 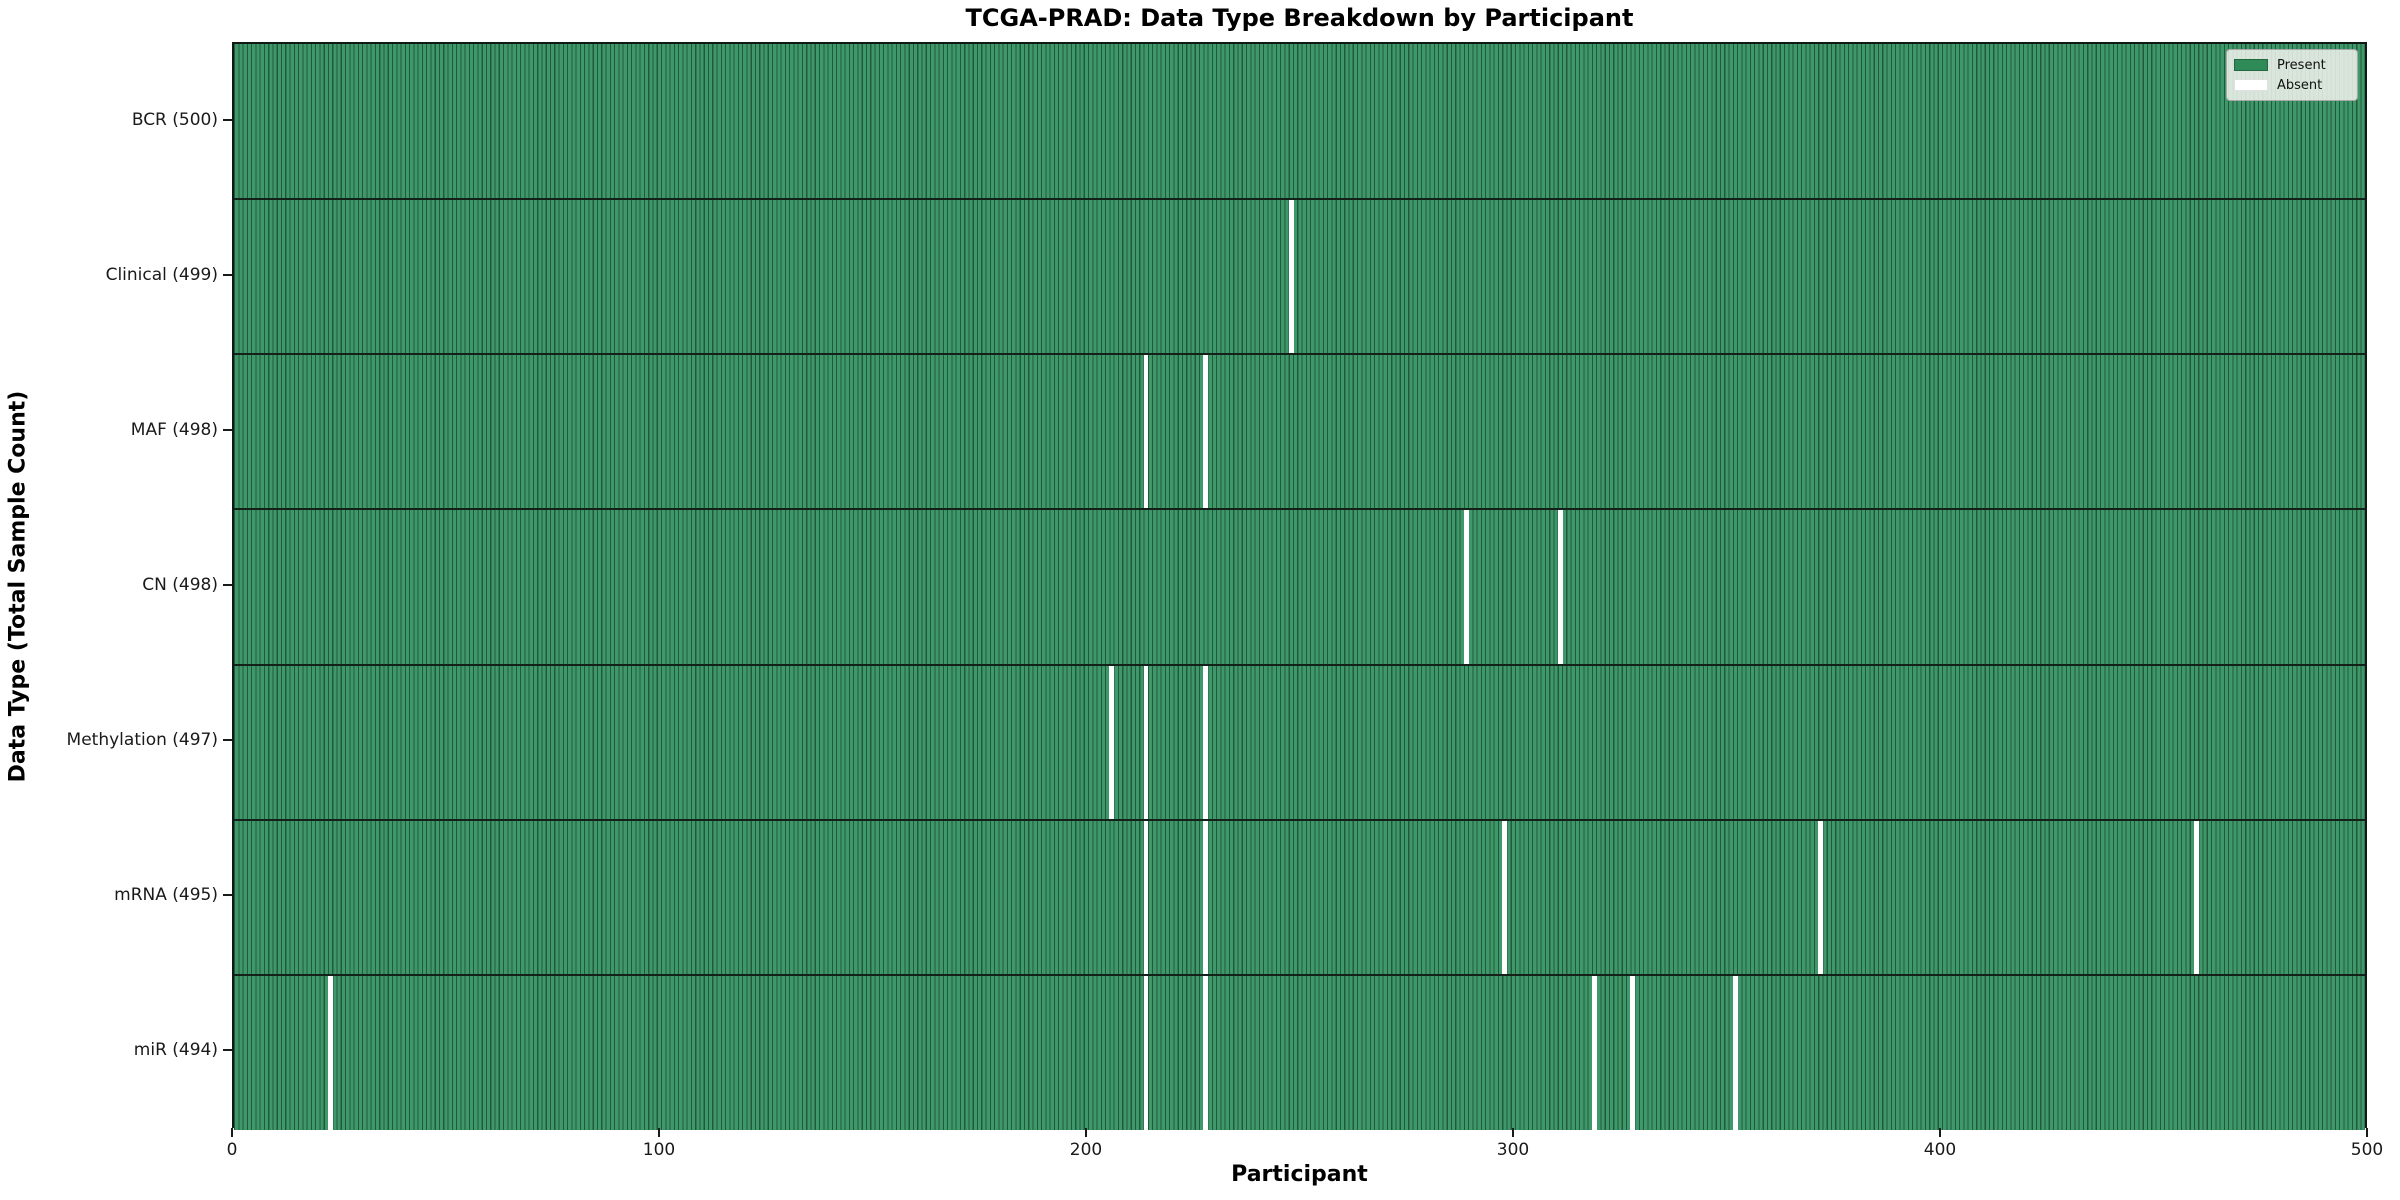 I want to click on x-tick-label: 300, so click(x=1513, y=1150).